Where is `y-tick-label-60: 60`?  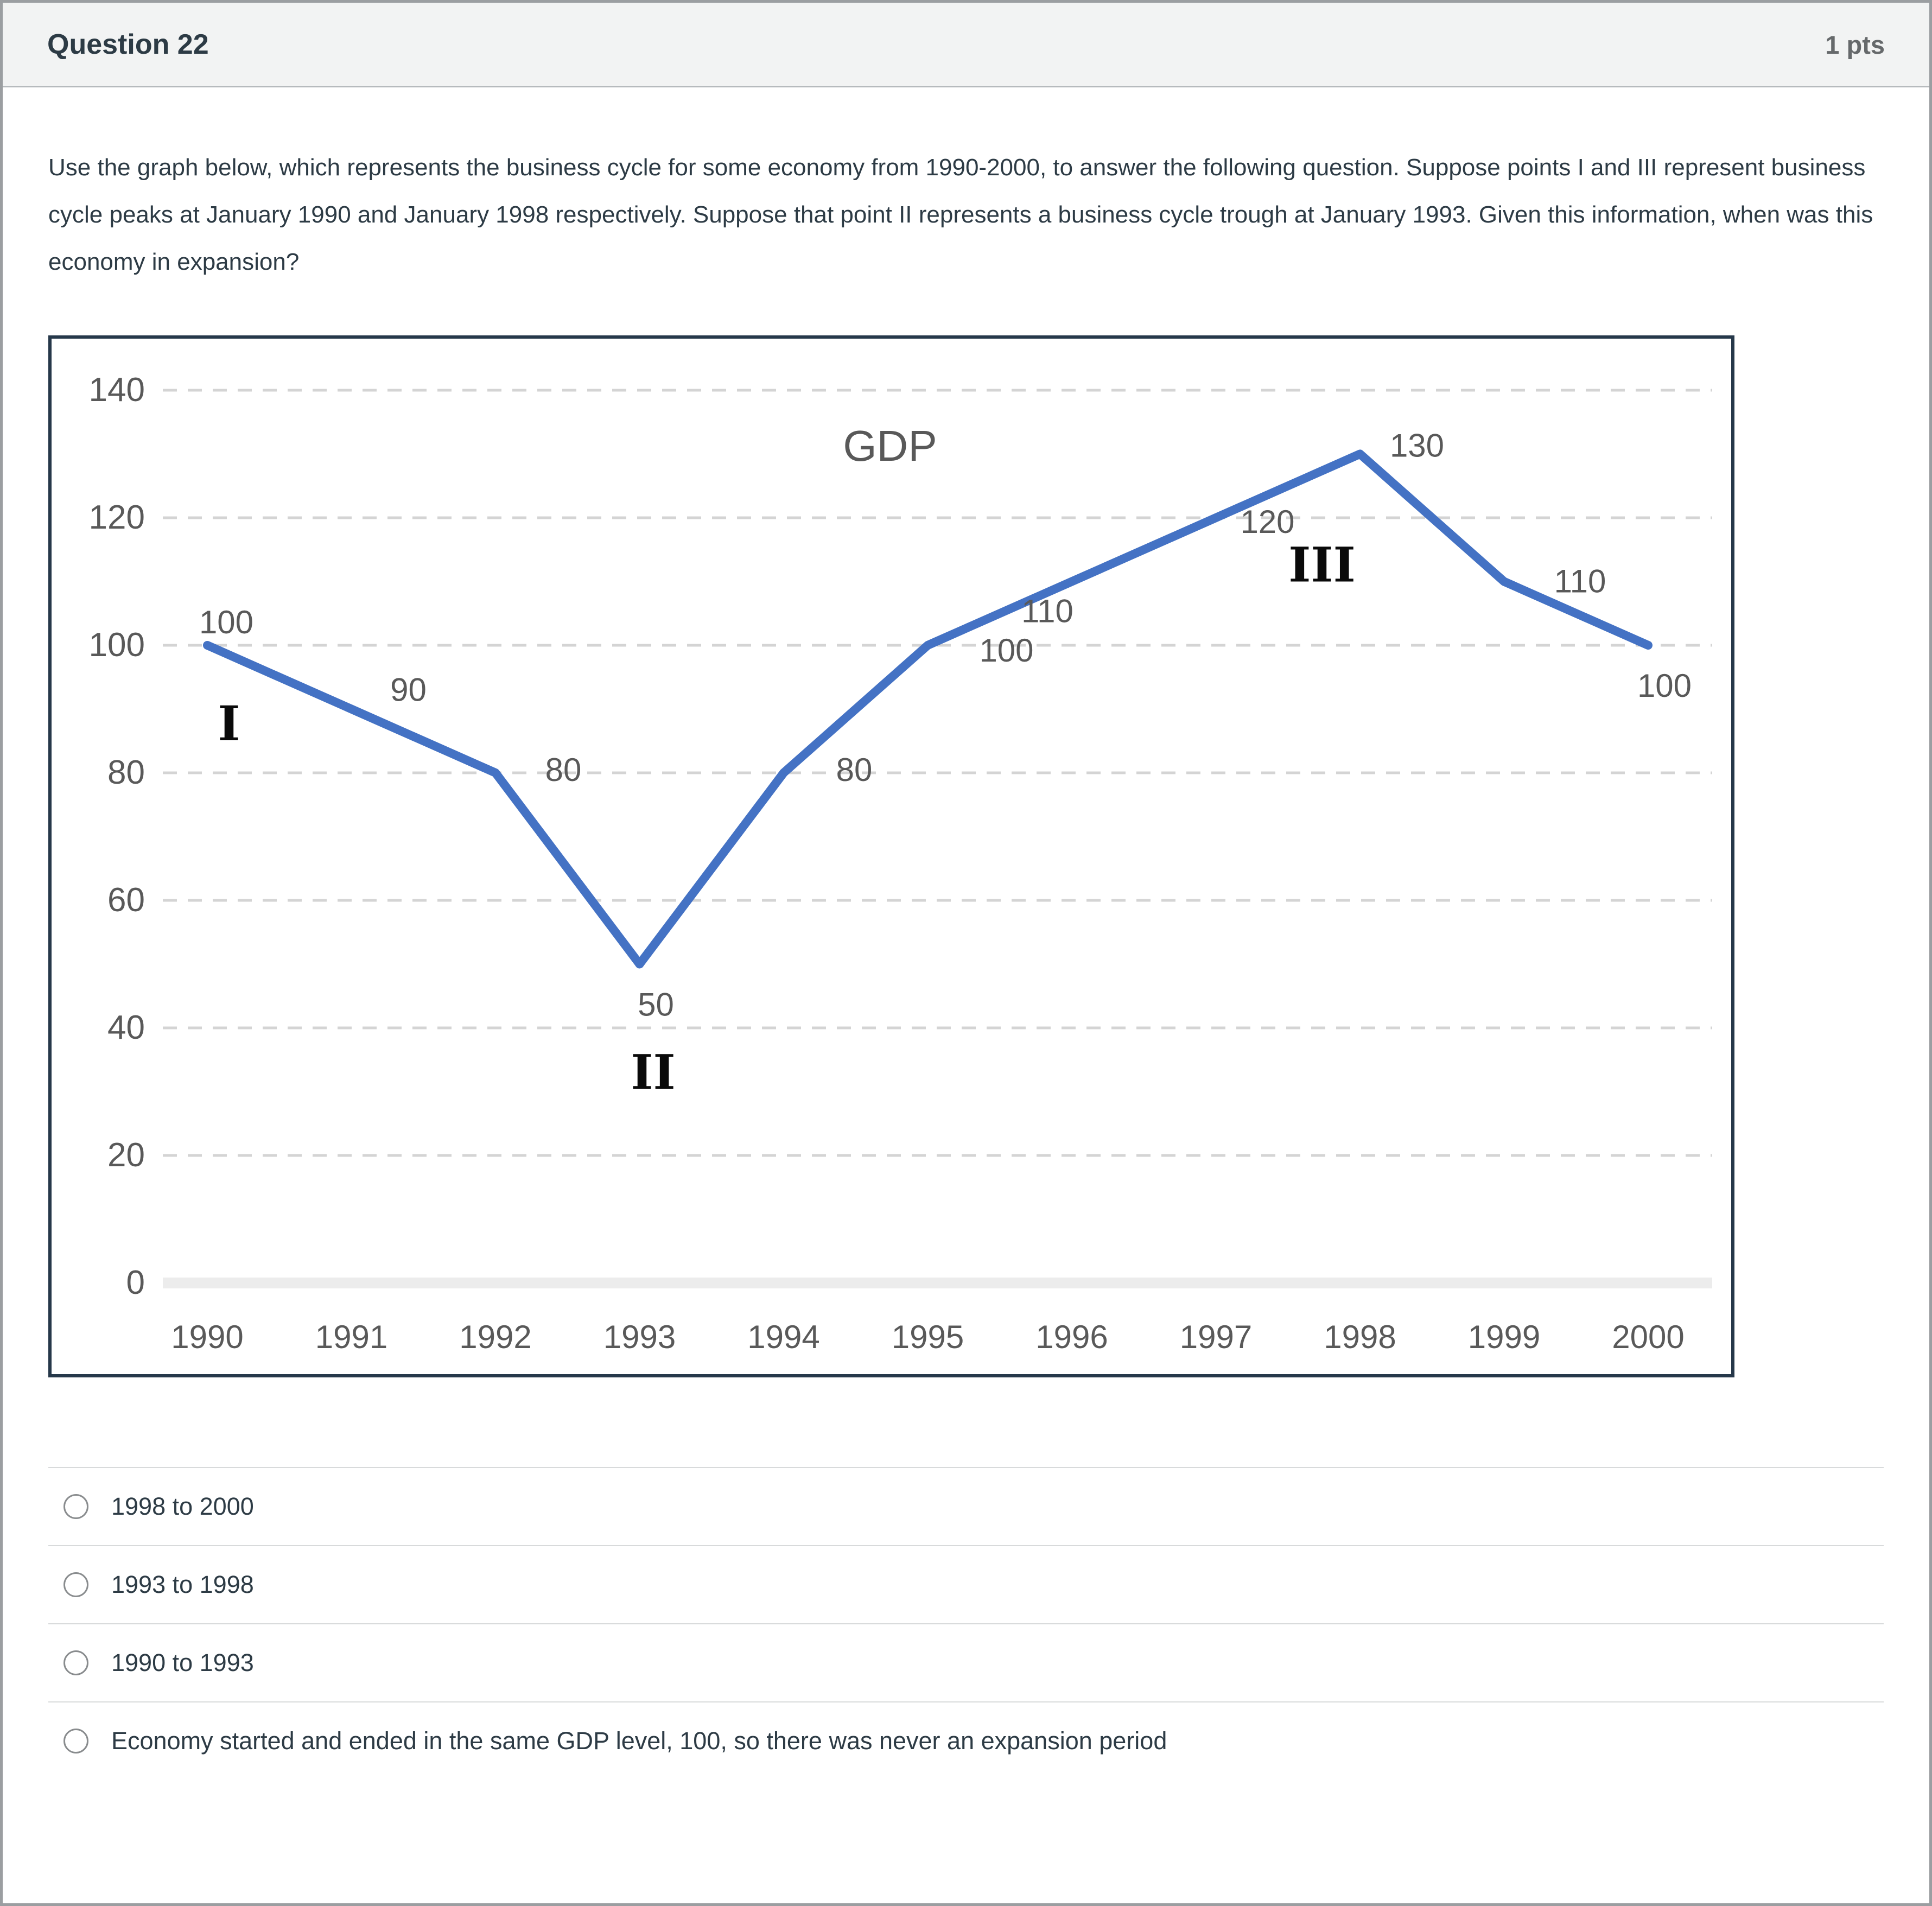 y-tick-label-60: 60 is located at coordinates (126, 900).